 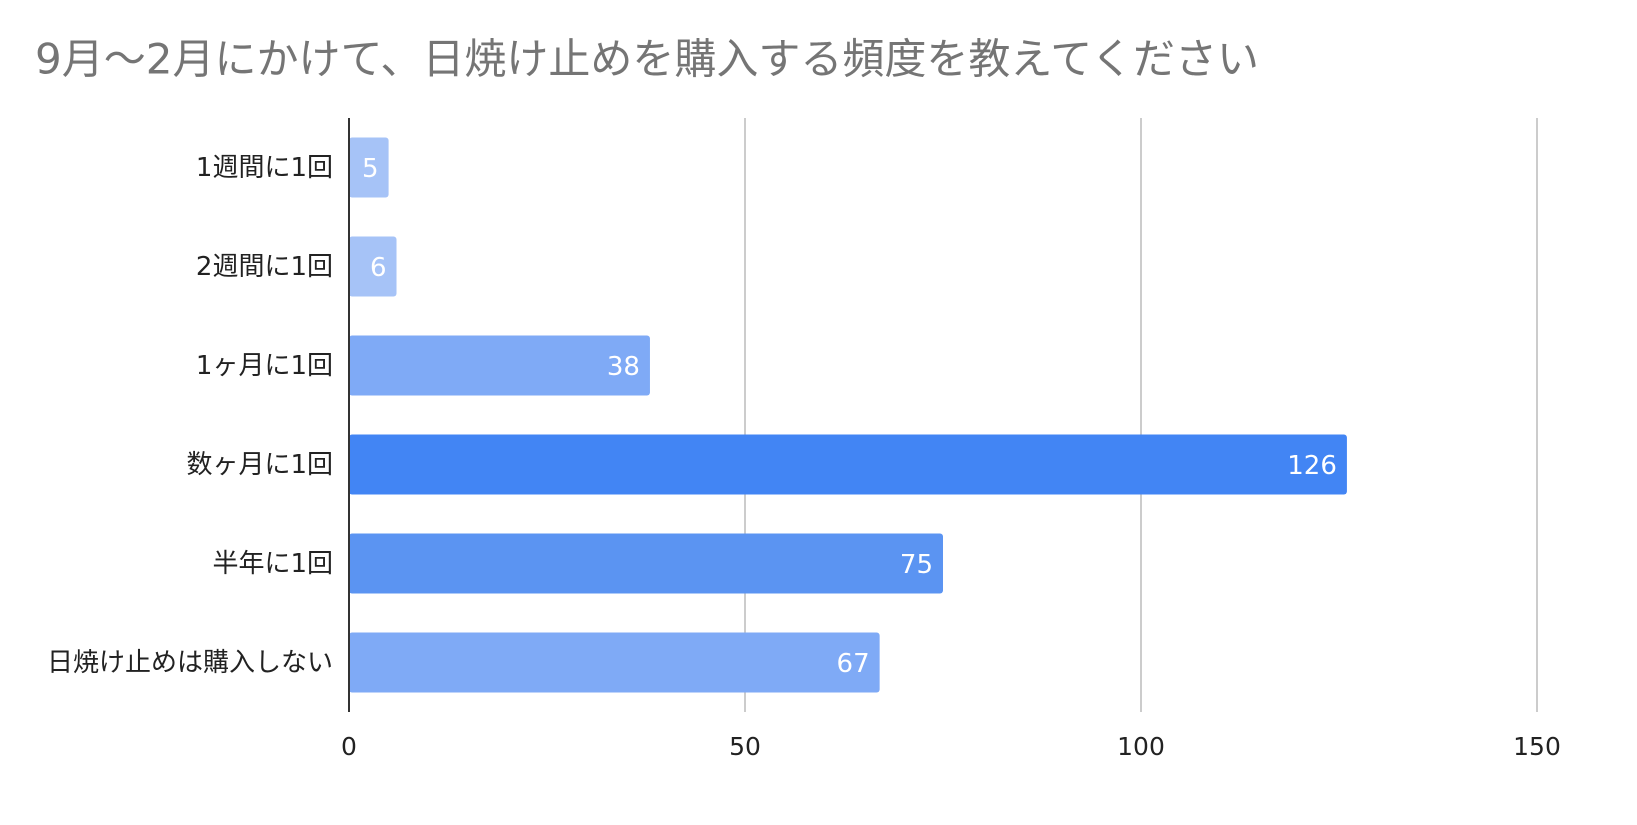 What do you see at coordinates (623, 367) in the screenshot?
I see `value-label: 38` at bounding box center [623, 367].